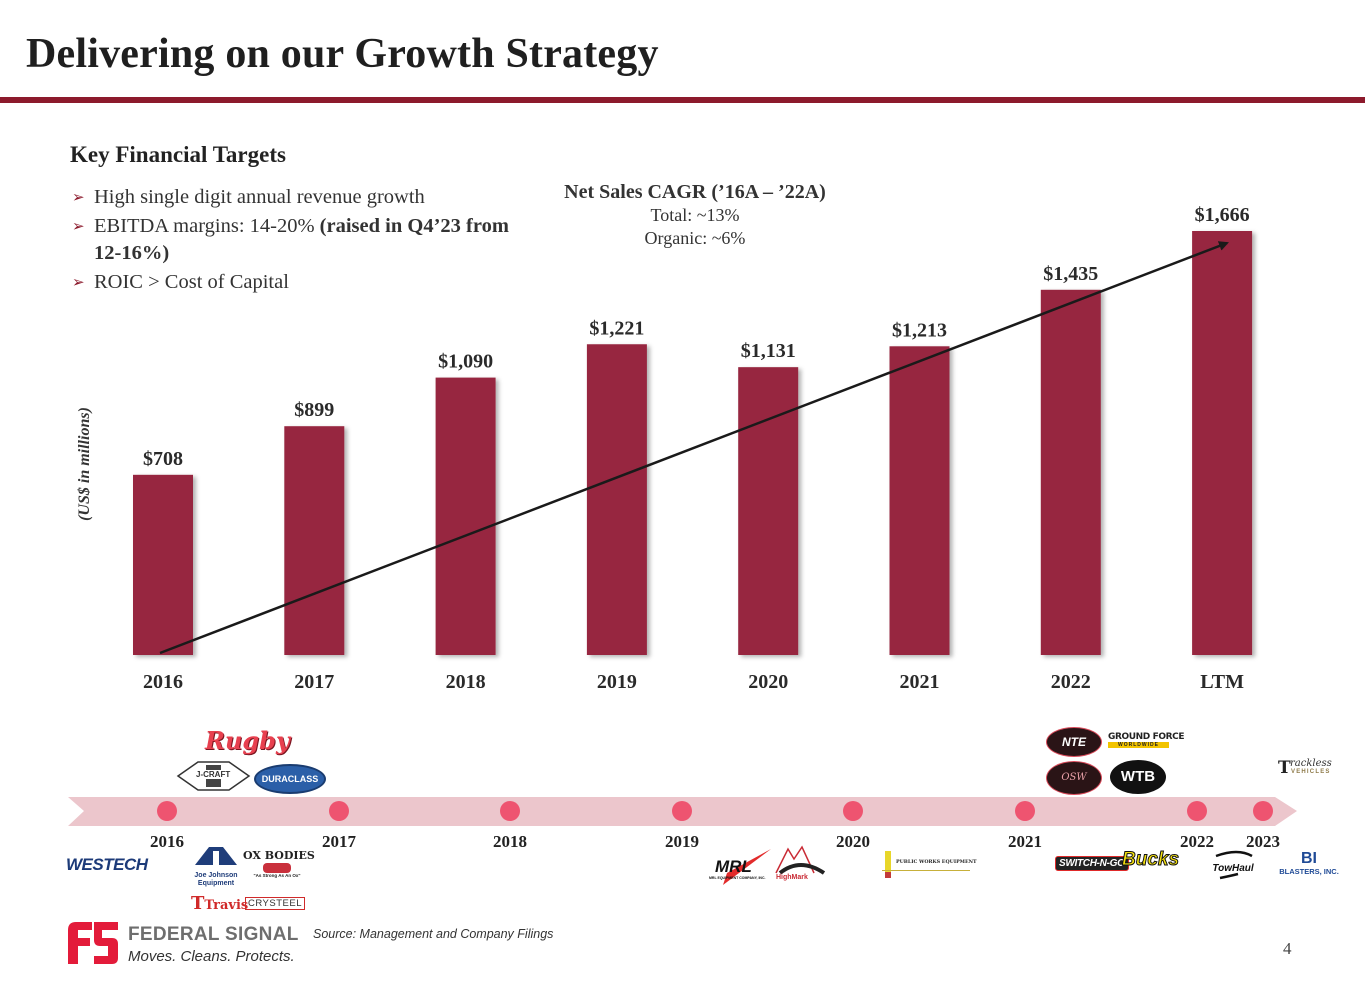  Describe the element at coordinates (1071, 682) in the screenshot. I see `category-label: 2022` at that location.